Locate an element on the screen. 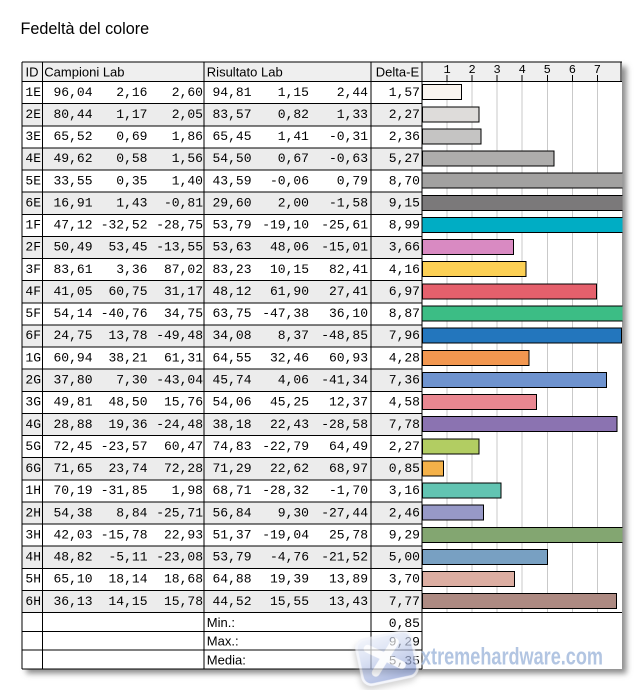 The height and width of the screenshot is (690, 640). svg-text: -27,44 is located at coordinates (344, 512).